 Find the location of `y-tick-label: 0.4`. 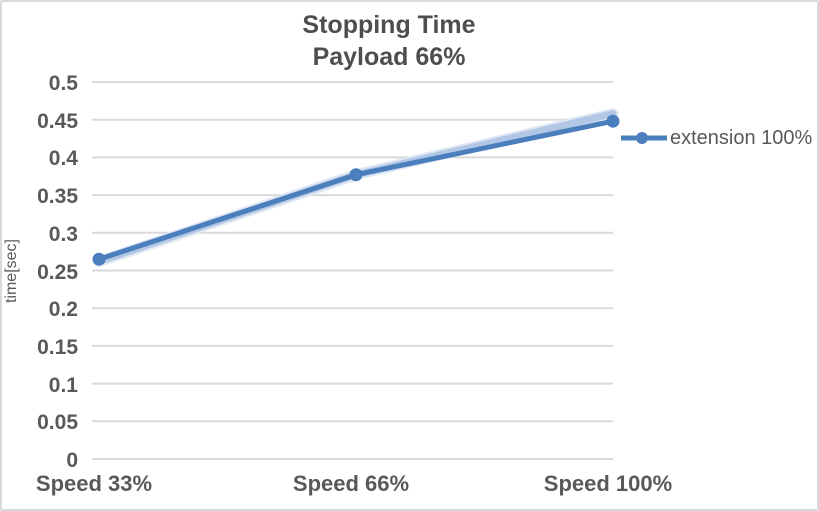

y-tick-label: 0.4 is located at coordinates (63, 159).